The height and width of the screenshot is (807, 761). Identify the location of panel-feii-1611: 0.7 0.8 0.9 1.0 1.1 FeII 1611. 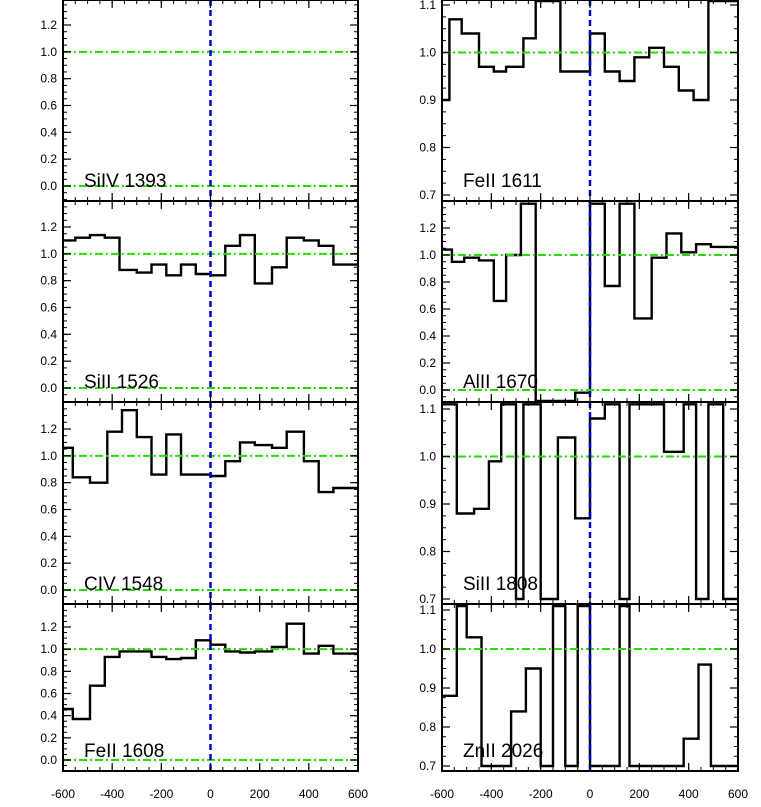
(579, 101).